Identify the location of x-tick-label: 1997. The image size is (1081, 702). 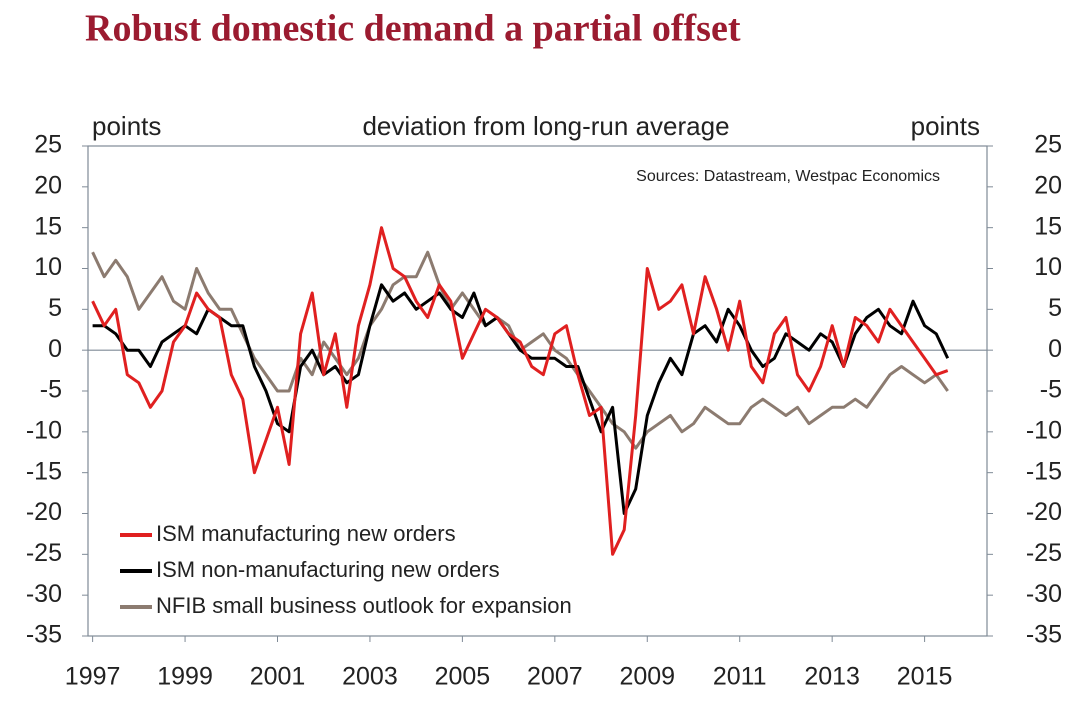
(93, 677).